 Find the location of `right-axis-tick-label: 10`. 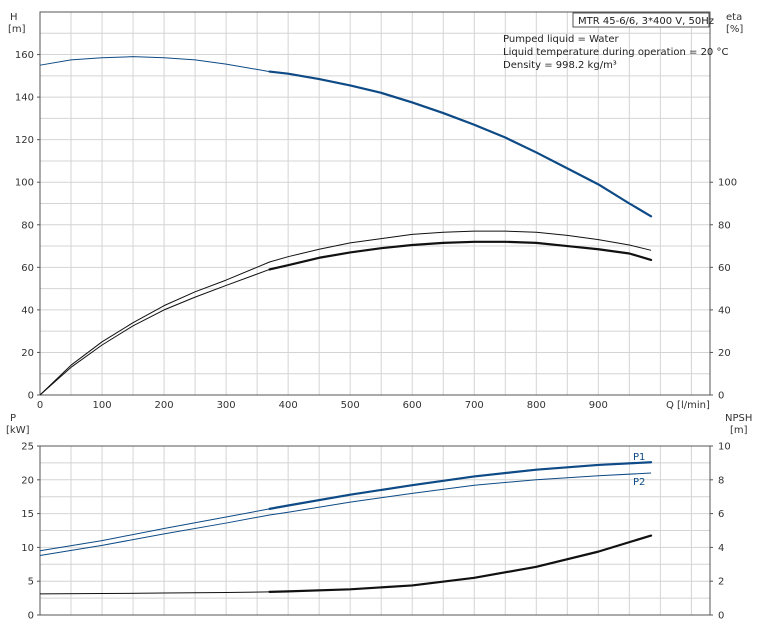

right-axis-tick-label: 10 is located at coordinates (724, 447).